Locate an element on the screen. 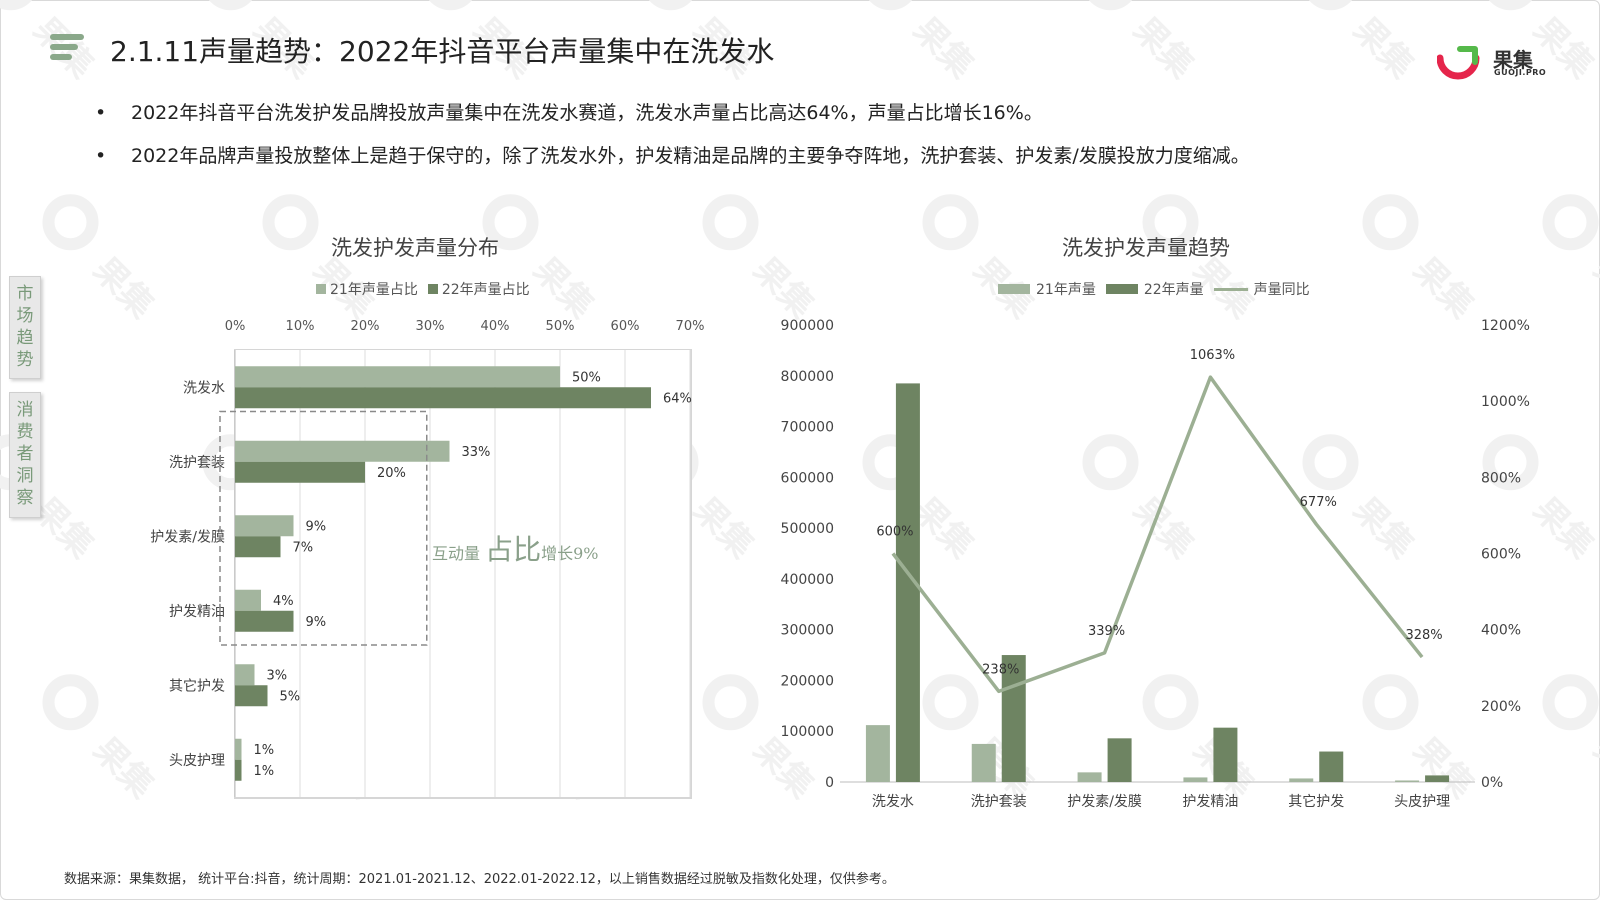 The width and height of the screenshot is (1600, 900). y-right-tick-label: 1200% is located at coordinates (1505, 326).